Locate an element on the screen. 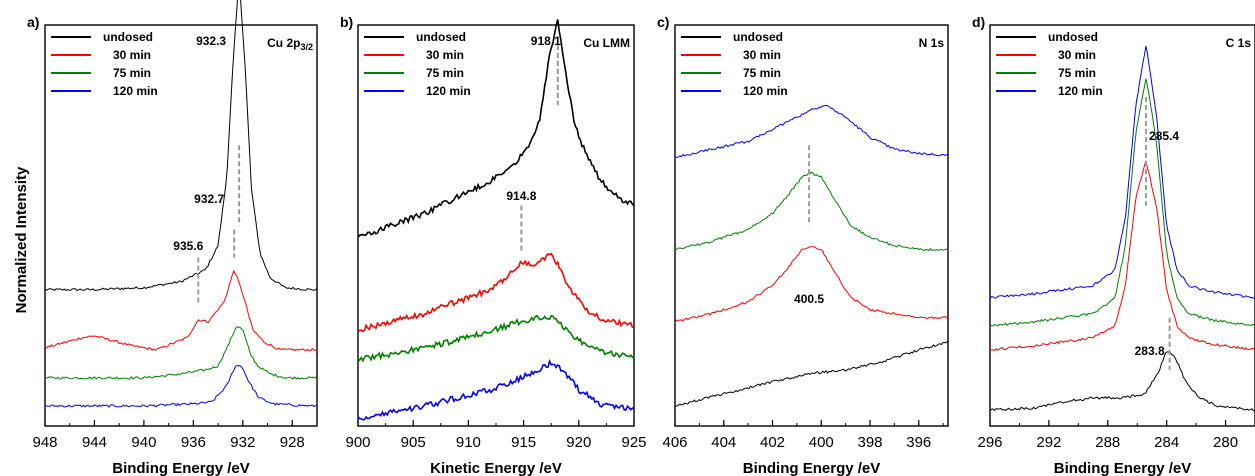  region-label: Cu LMM is located at coordinates (606, 43).